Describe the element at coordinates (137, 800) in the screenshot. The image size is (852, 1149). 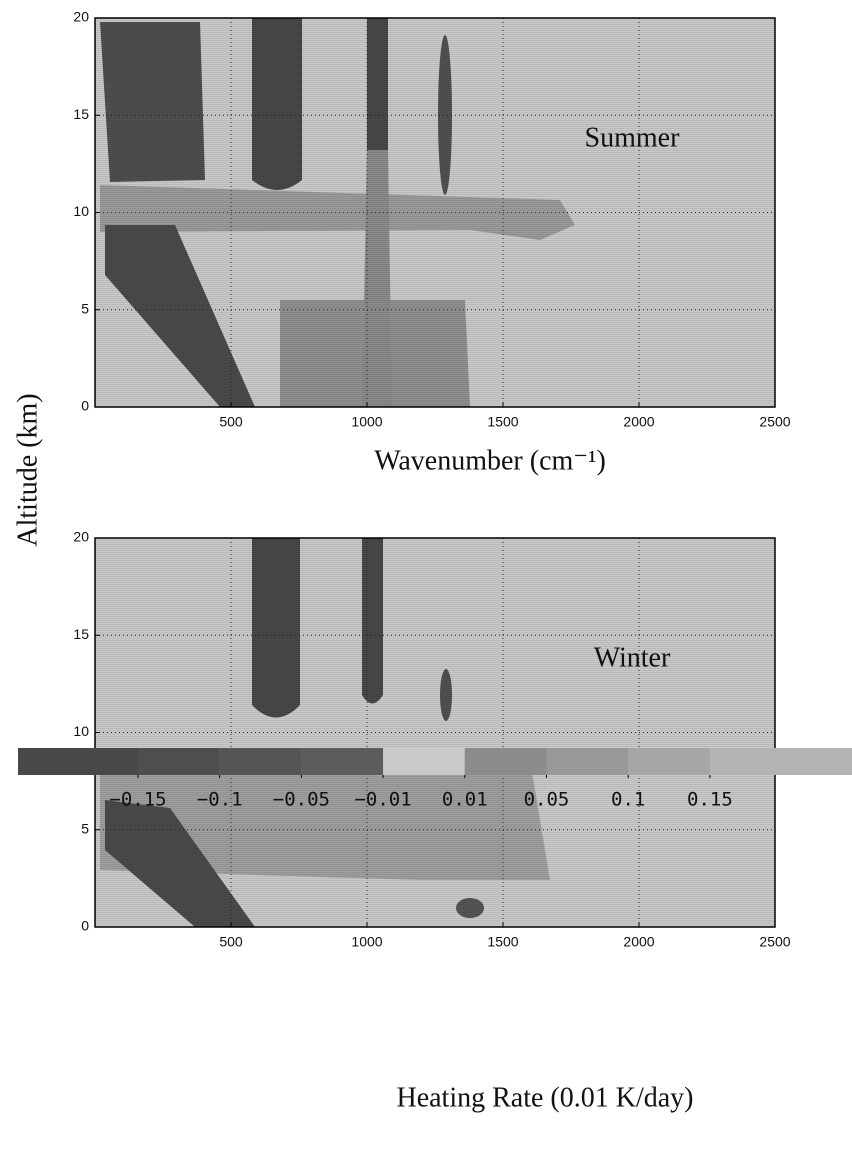
I see `colorbar-tick-label: −0.15` at that location.